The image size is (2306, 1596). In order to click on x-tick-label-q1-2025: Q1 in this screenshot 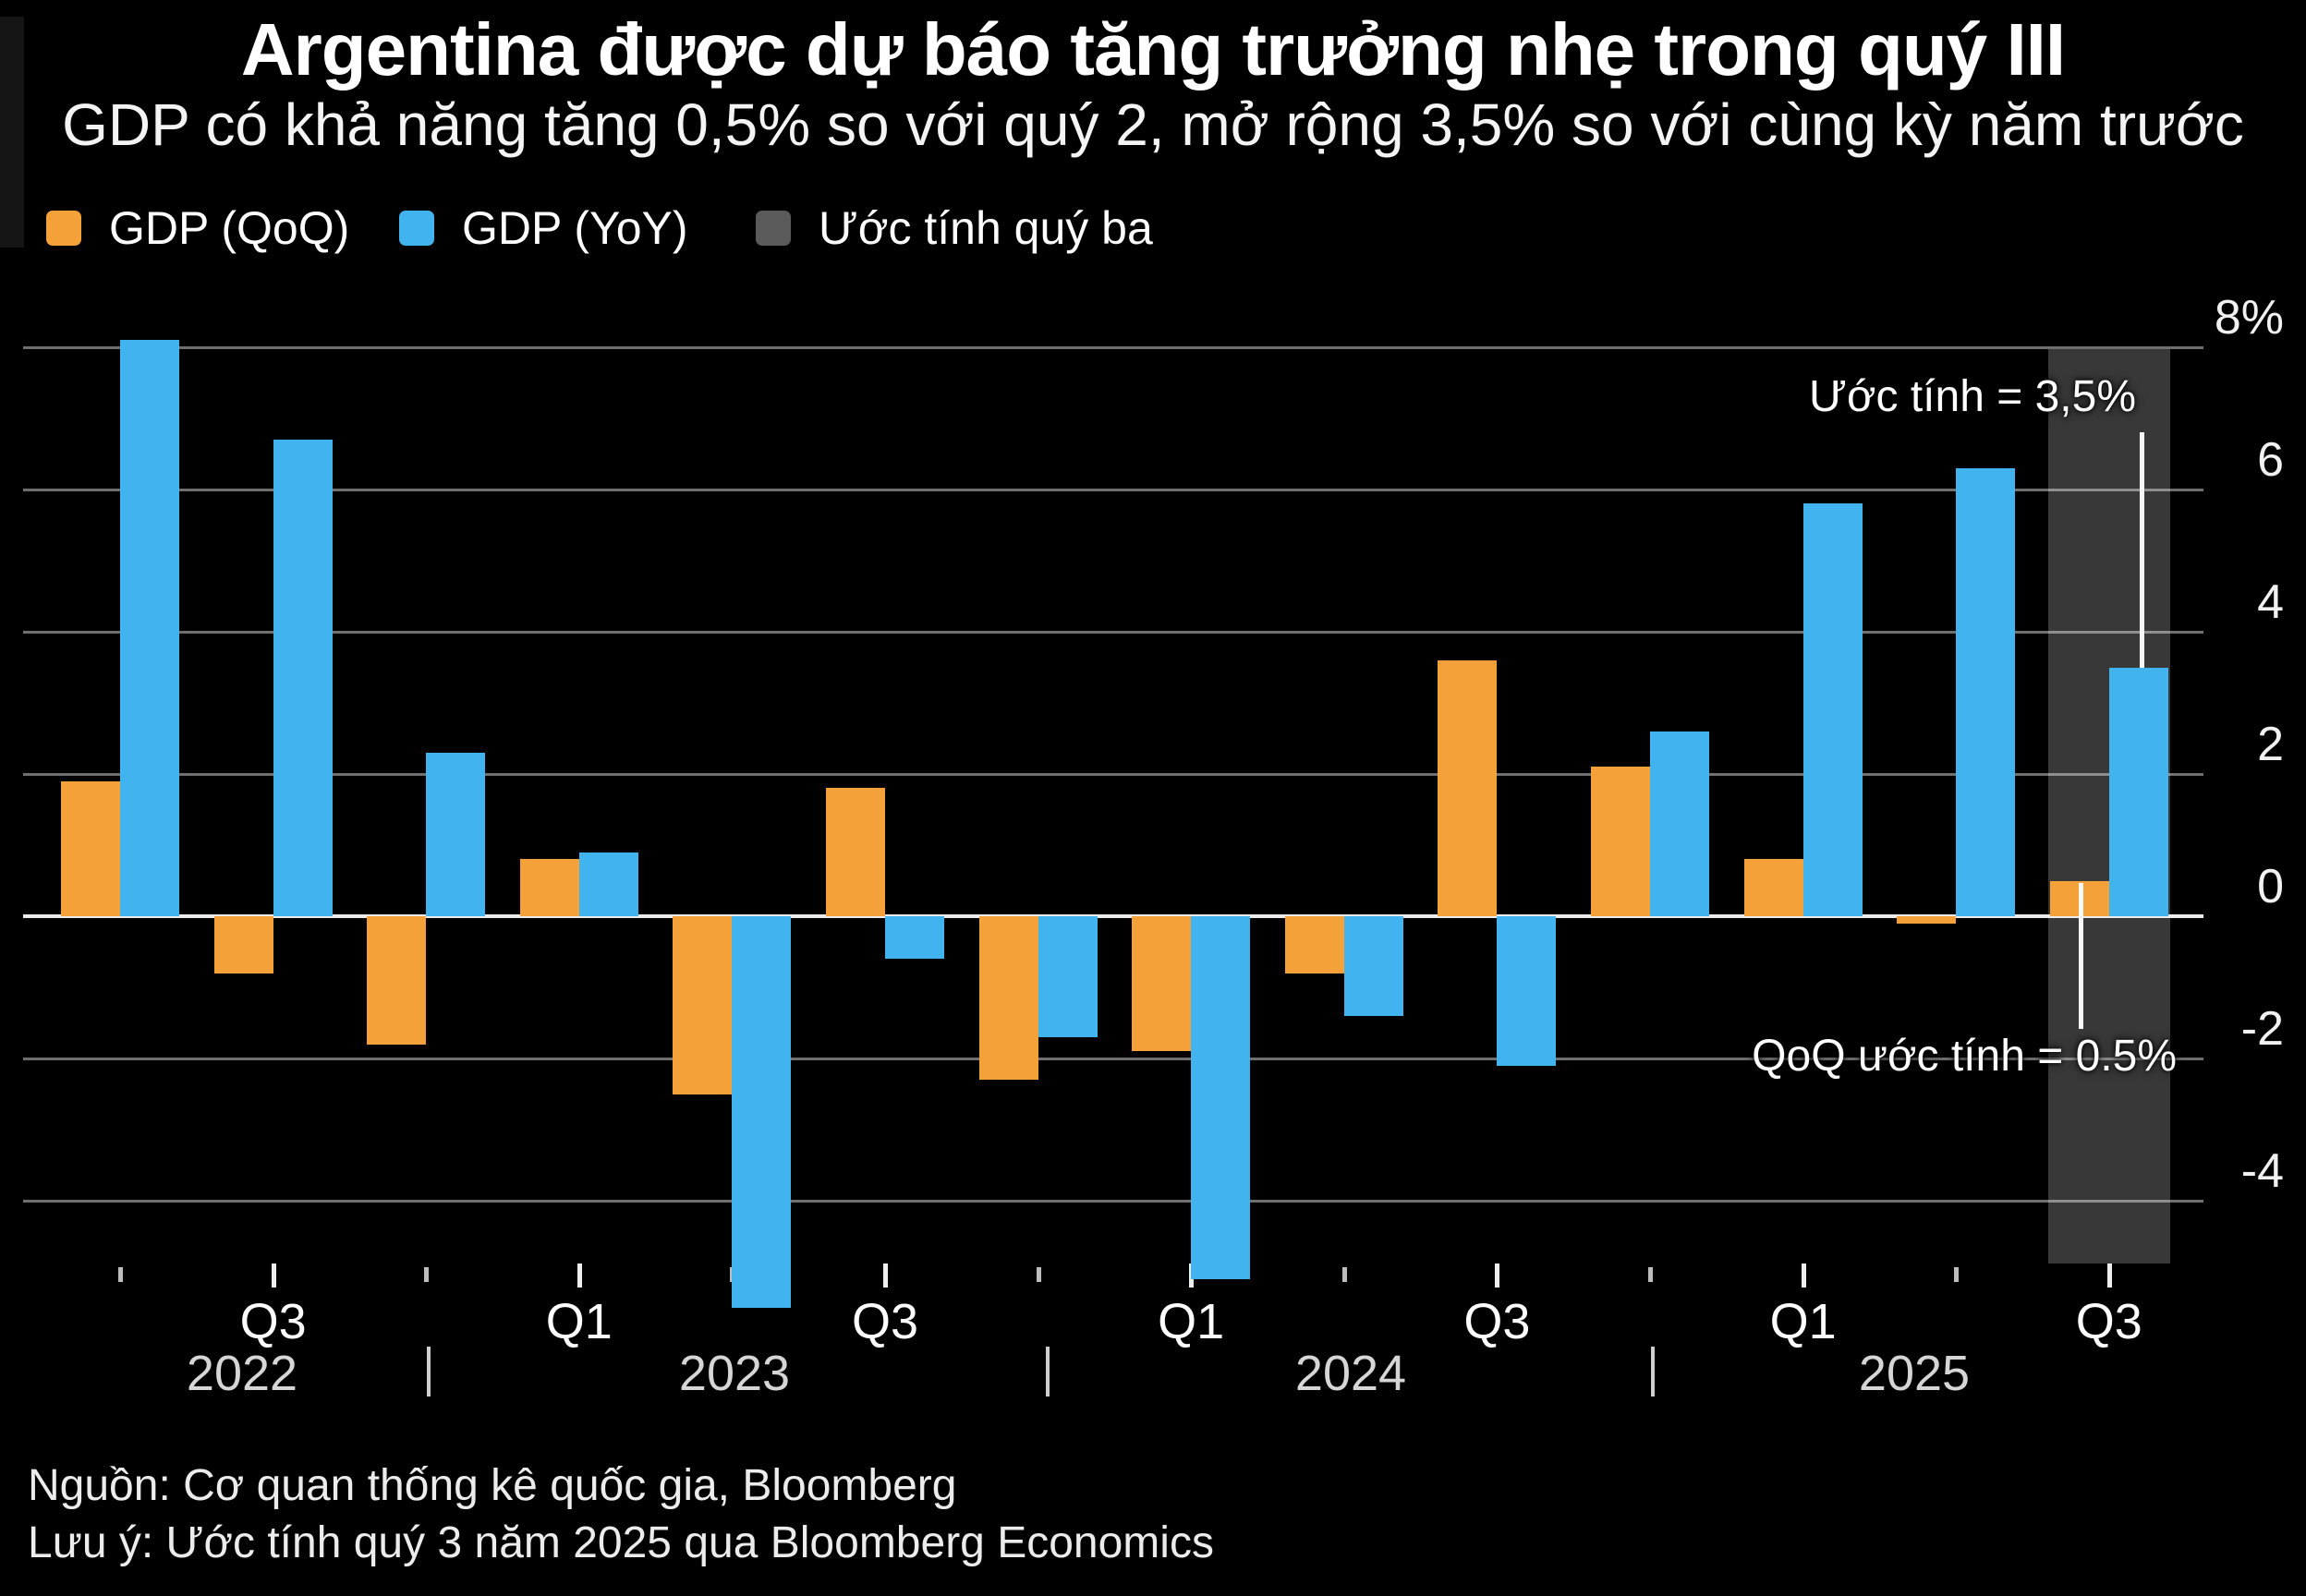, I will do `click(1803, 1321)`.